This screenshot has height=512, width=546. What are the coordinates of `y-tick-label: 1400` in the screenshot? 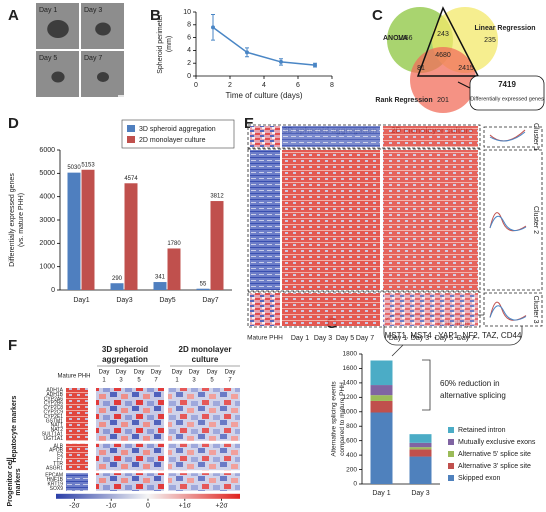 It's located at (350, 383).